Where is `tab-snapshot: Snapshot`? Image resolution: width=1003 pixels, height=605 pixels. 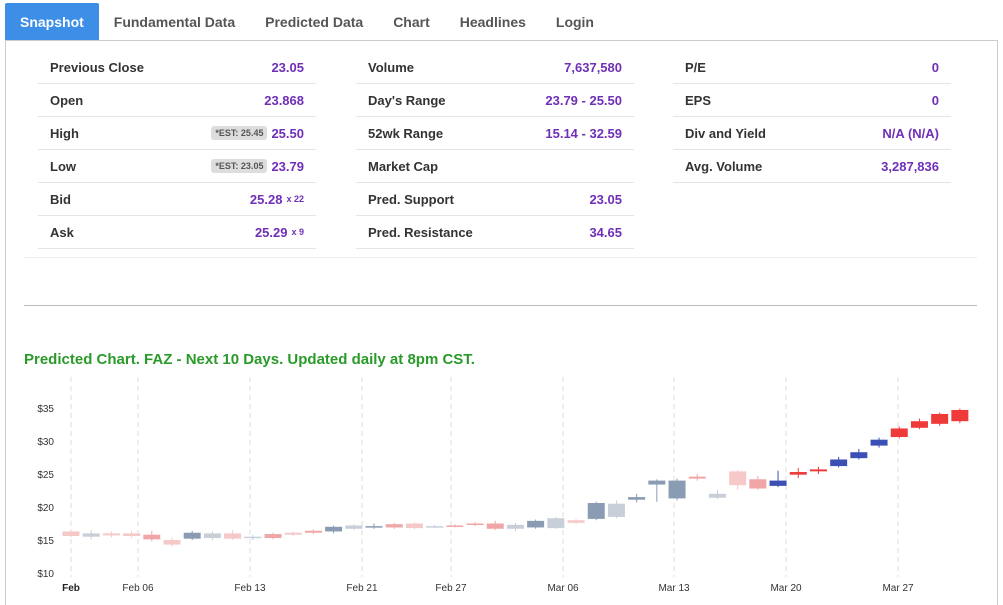
tab-snapshot: Snapshot is located at coordinates (52, 22).